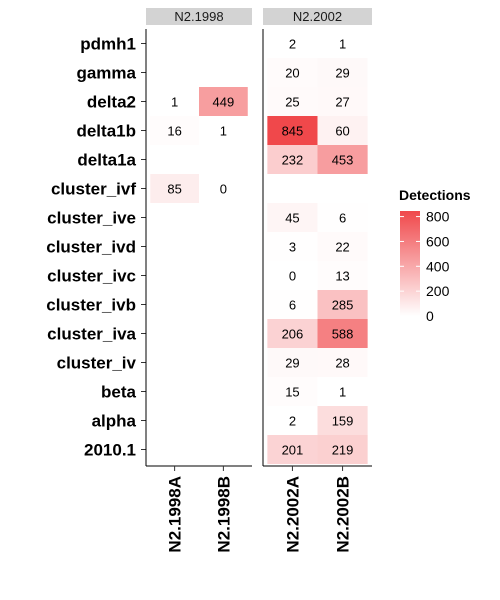 This screenshot has width=500, height=600. I want to click on column-label-N2.1998A: N2.1998A, so click(175, 514).